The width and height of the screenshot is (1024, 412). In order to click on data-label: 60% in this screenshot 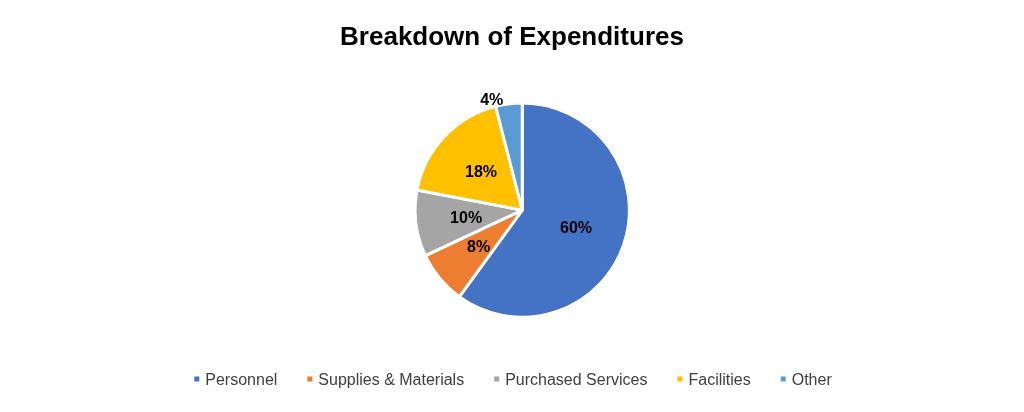, I will do `click(576, 228)`.